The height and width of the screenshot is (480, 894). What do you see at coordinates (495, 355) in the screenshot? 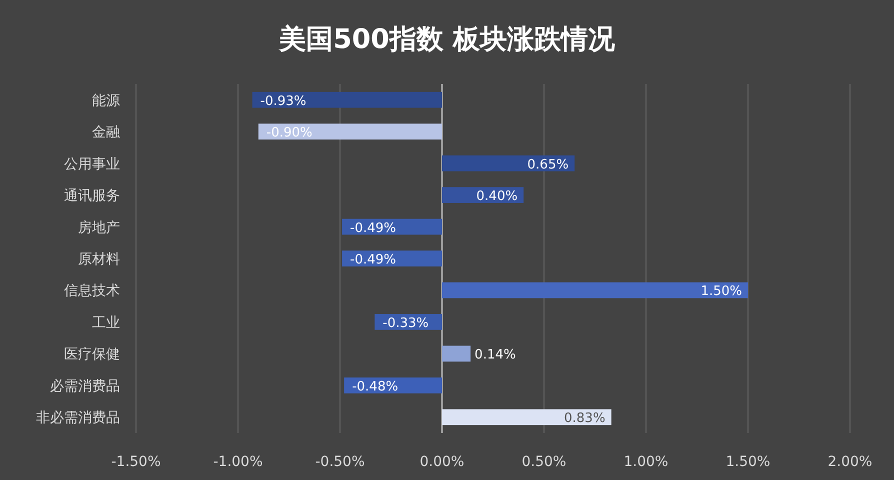
I see `data-label: 0.14%` at bounding box center [495, 355].